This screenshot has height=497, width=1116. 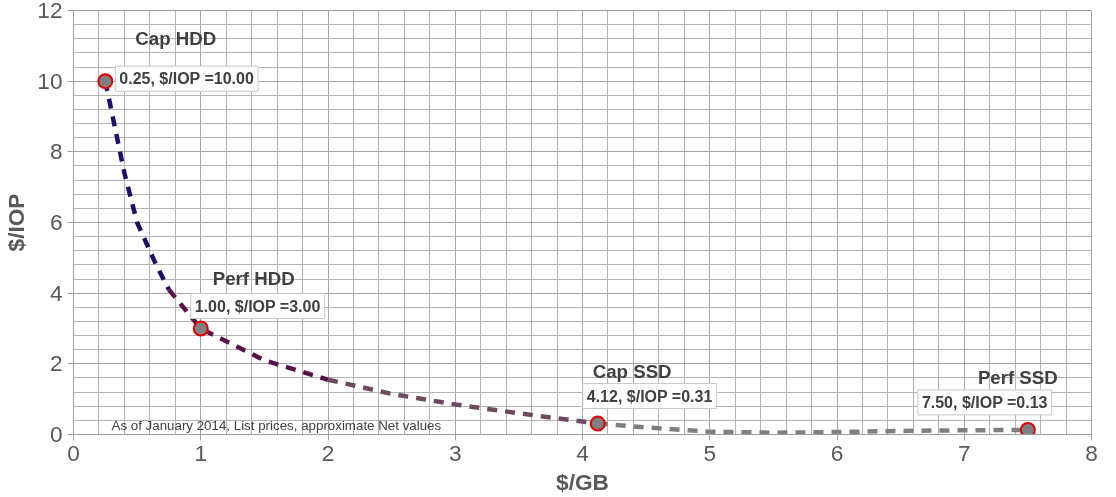 I want to click on data-label: 4.12, $/IOP =0.31, so click(x=649, y=396).